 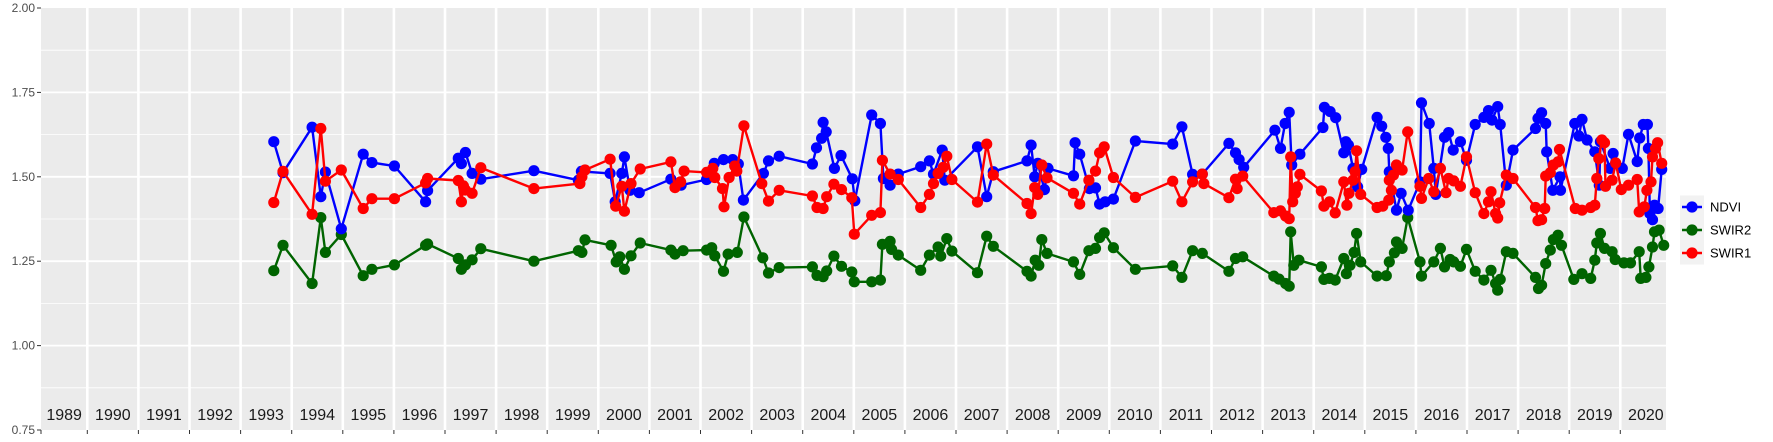 What do you see at coordinates (982, 415) in the screenshot?
I see `year-label: 2007` at bounding box center [982, 415].